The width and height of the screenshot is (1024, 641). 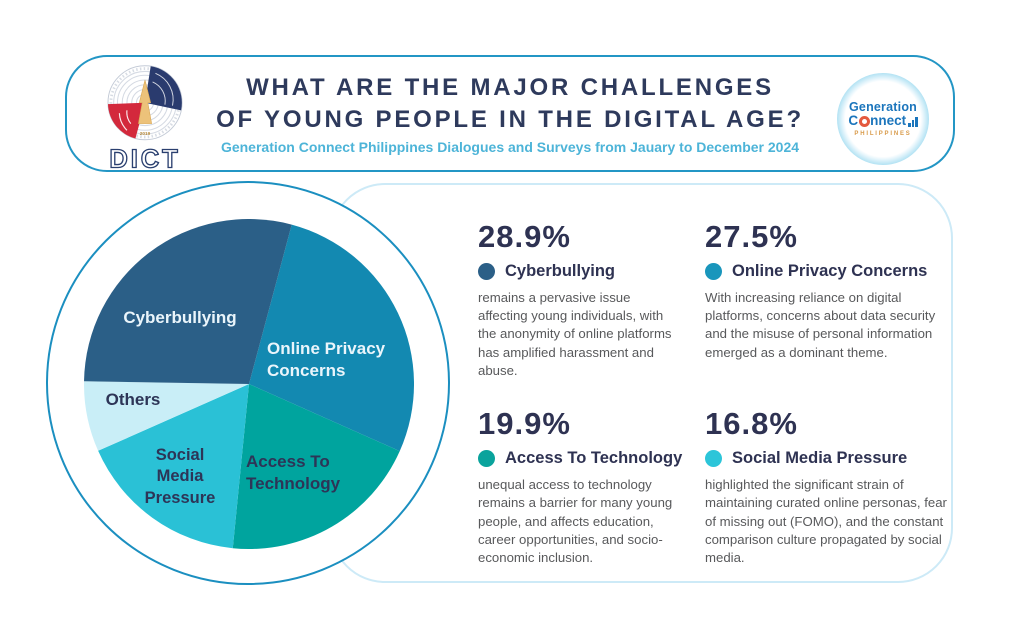 What do you see at coordinates (486, 271) in the screenshot?
I see `legend-dot-cyberbullying` at bounding box center [486, 271].